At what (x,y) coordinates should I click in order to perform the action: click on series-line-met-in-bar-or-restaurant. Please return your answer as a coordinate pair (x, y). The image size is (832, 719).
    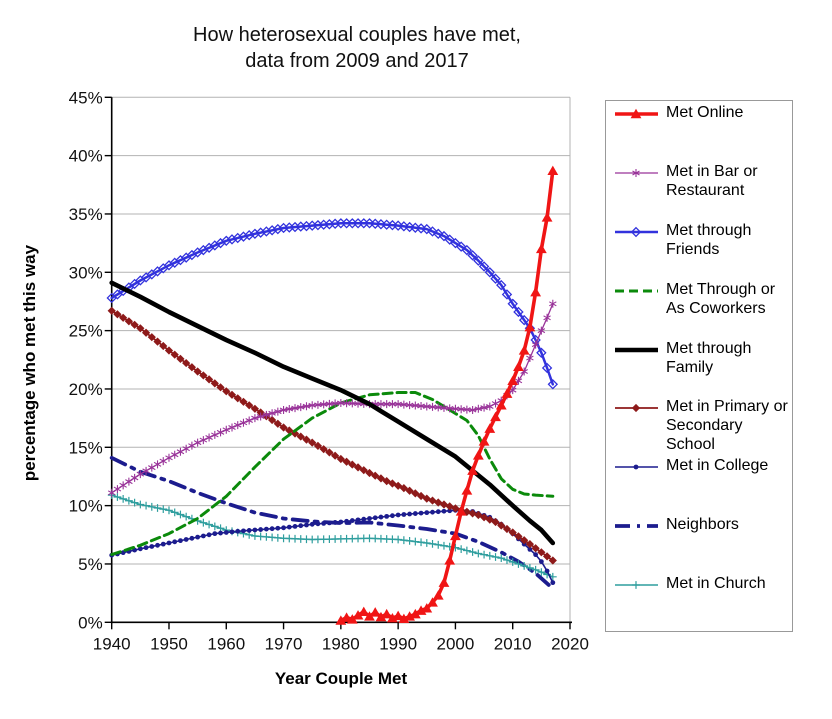
    Looking at the image, I should click on (332, 398).